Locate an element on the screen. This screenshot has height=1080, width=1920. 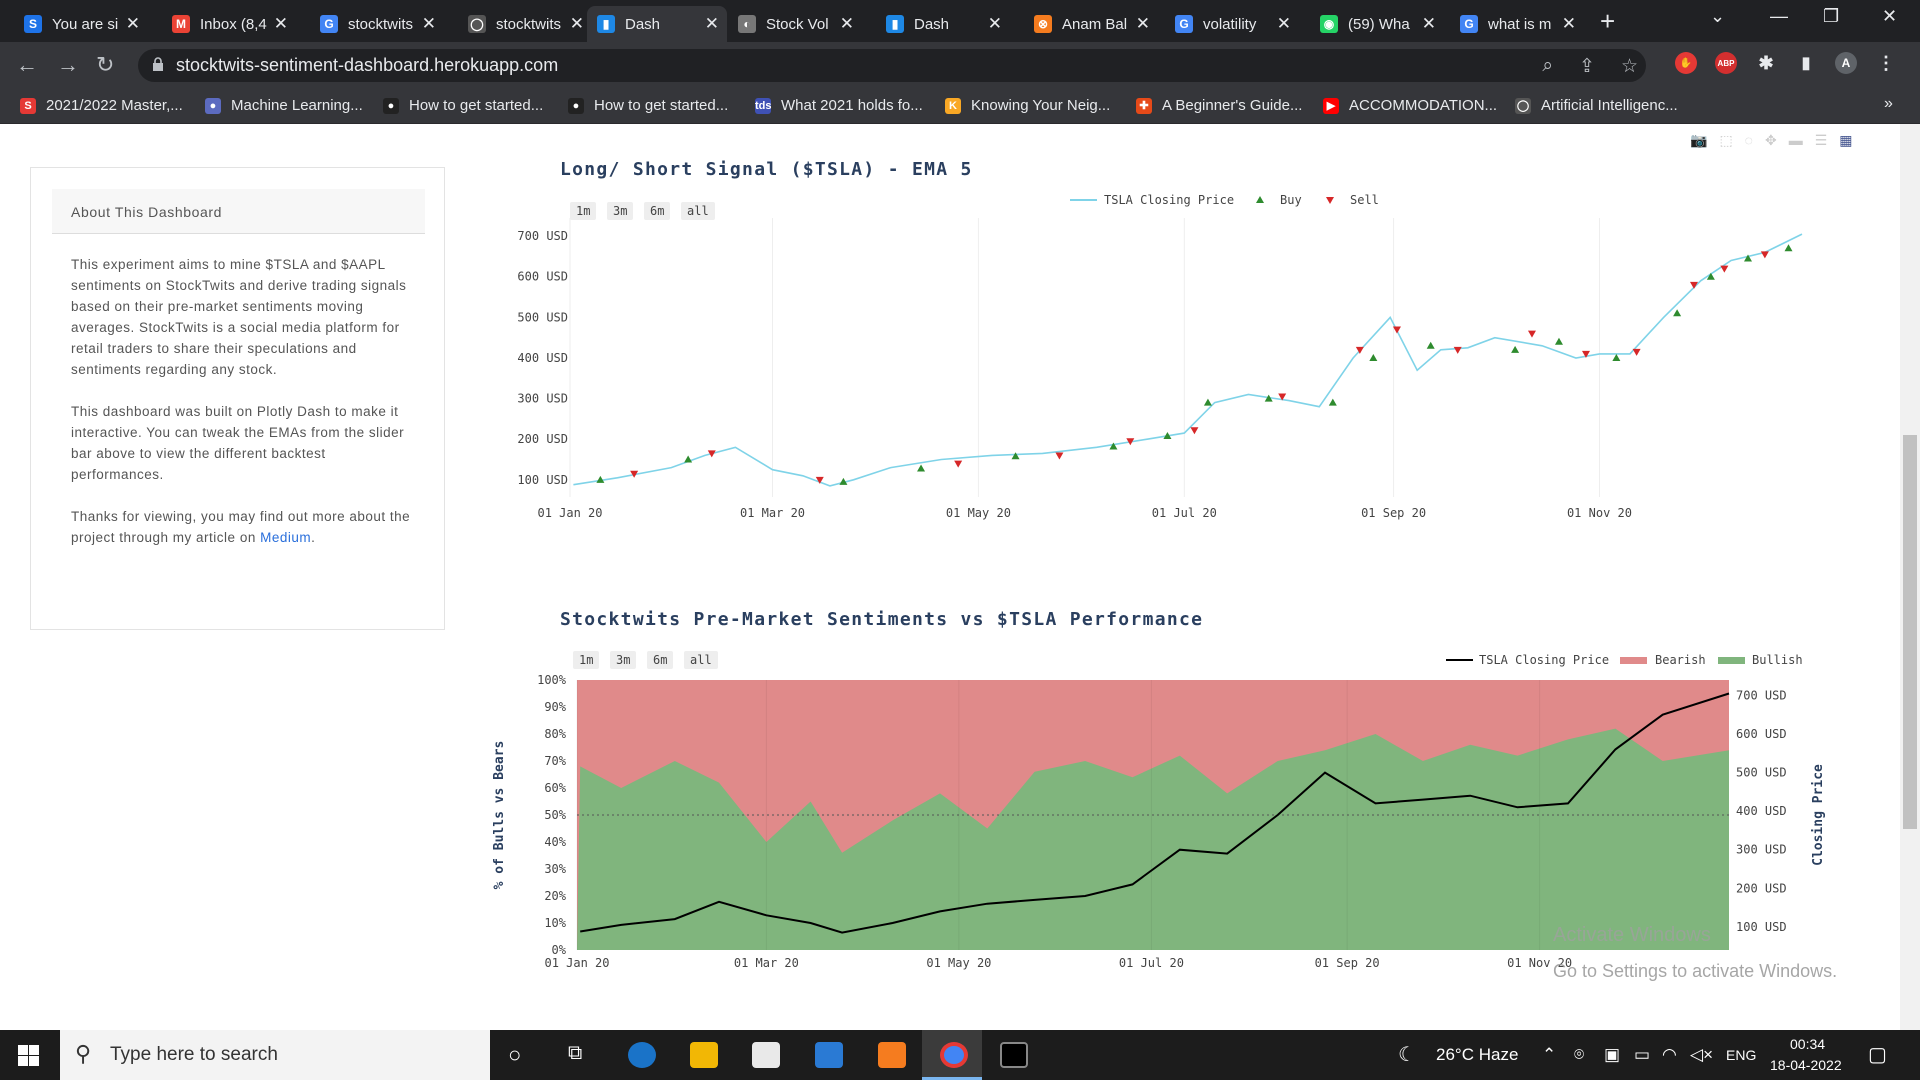
back-icon: ← is located at coordinates (27, 64).